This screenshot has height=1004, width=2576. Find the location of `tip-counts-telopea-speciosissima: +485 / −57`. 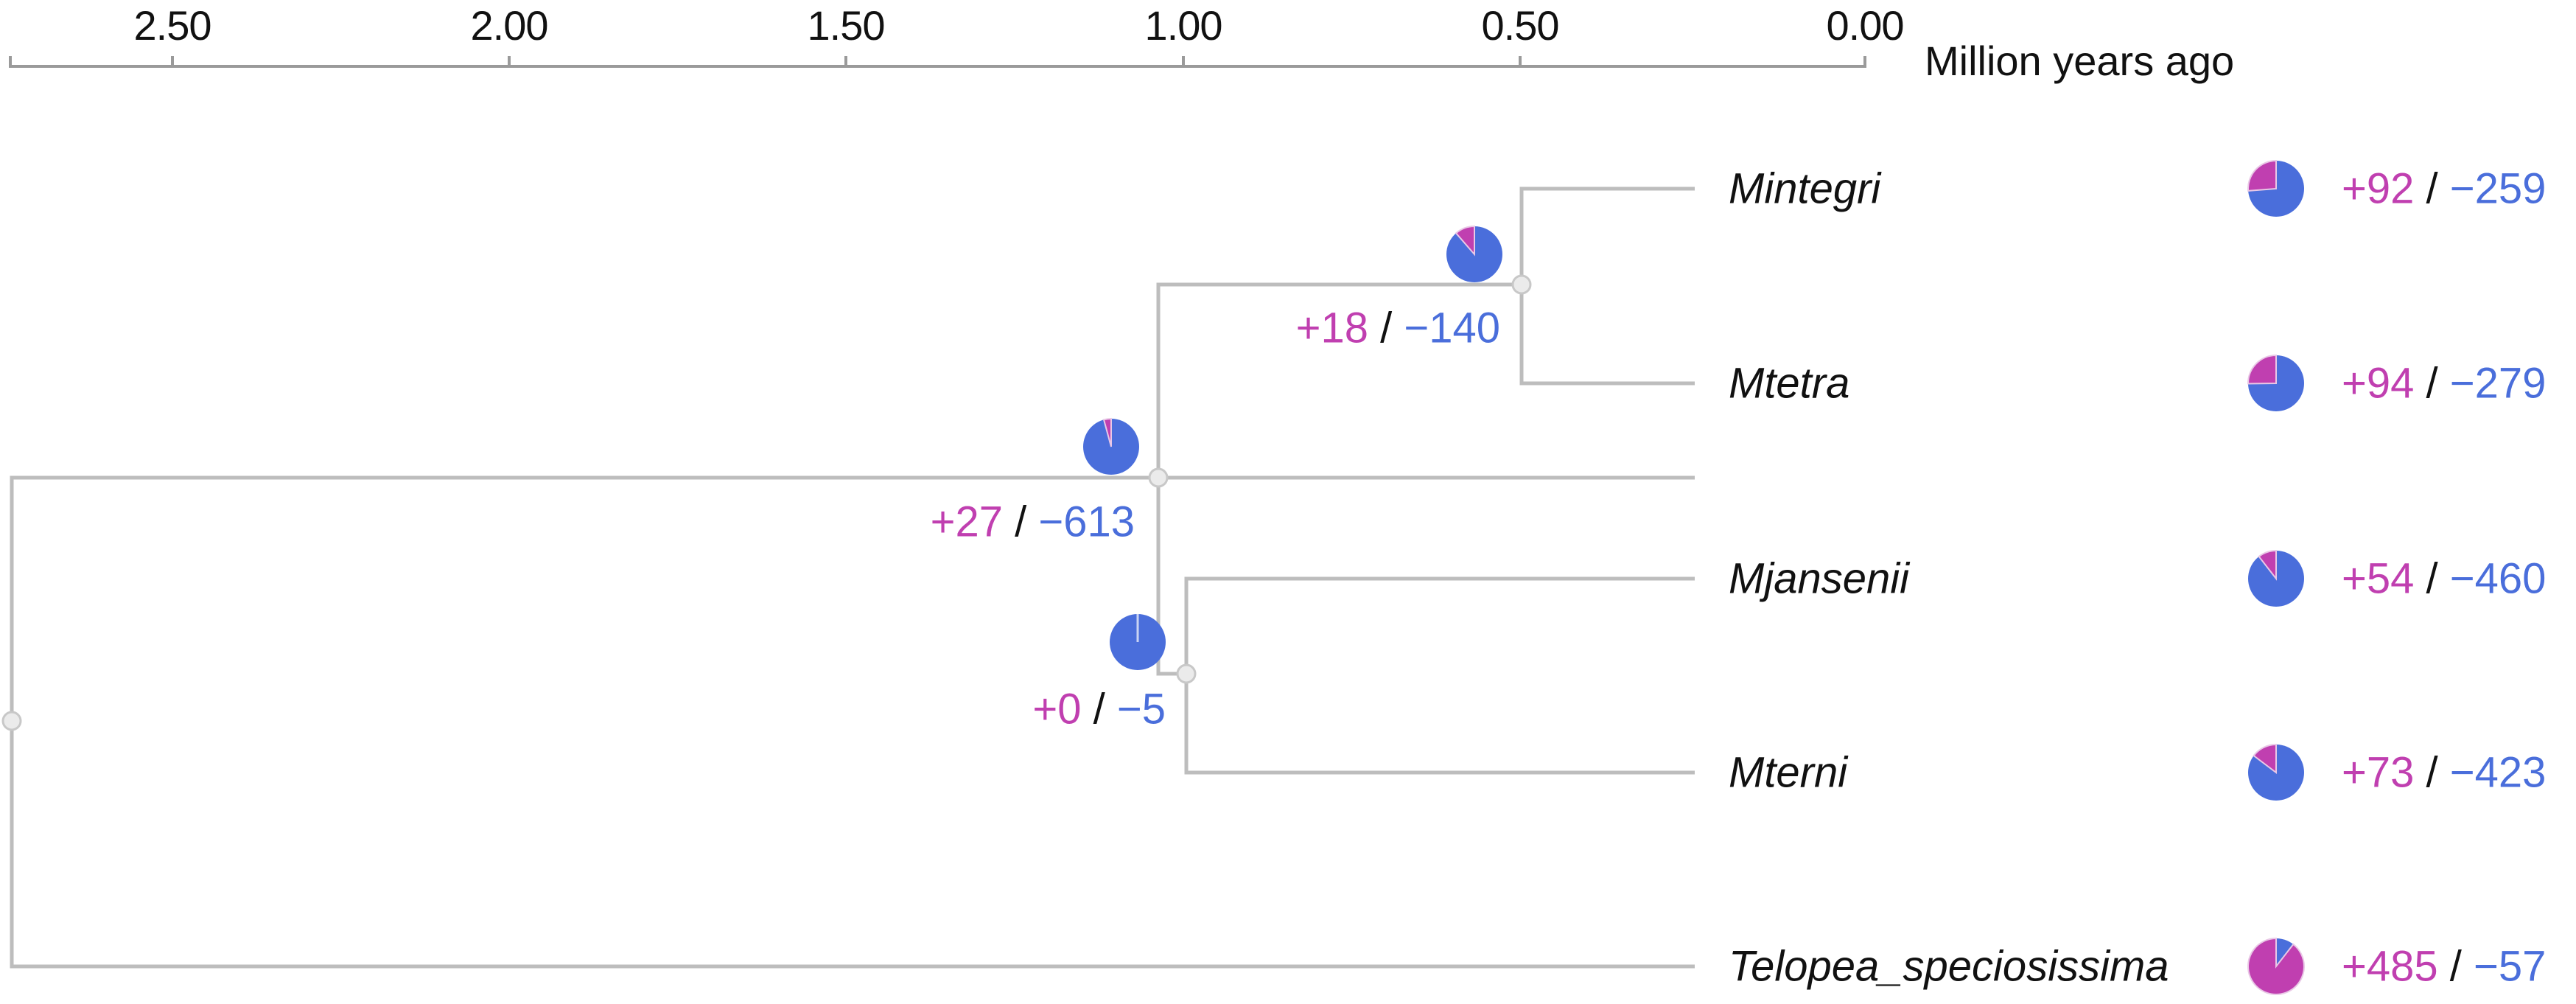

tip-counts-telopea-speciosissima: +485 / −57 is located at coordinates (2444, 966).